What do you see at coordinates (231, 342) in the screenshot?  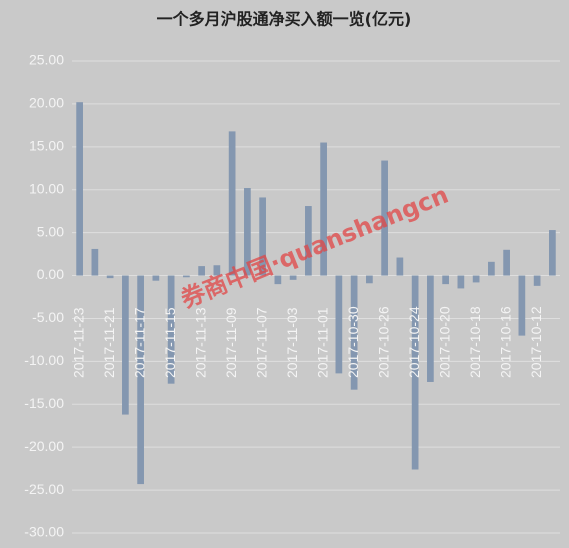 I see `x-tick-label: 2017-11-09` at bounding box center [231, 342].